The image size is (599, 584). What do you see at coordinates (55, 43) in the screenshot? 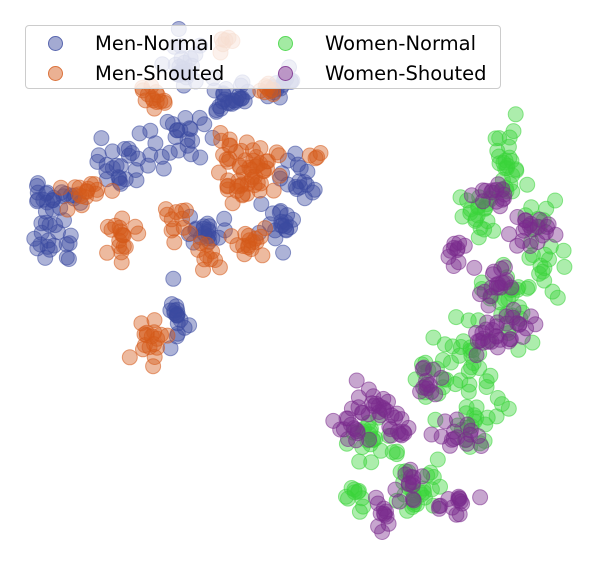
I see `legend-marker-men-normal` at bounding box center [55, 43].